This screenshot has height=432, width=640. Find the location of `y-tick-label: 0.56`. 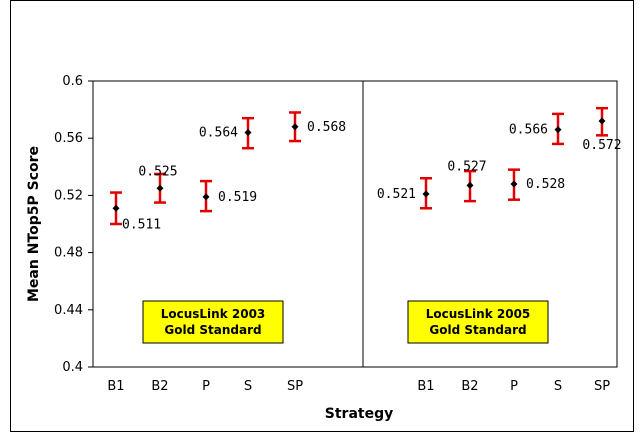

y-tick-label: 0.56 is located at coordinates (68, 138).